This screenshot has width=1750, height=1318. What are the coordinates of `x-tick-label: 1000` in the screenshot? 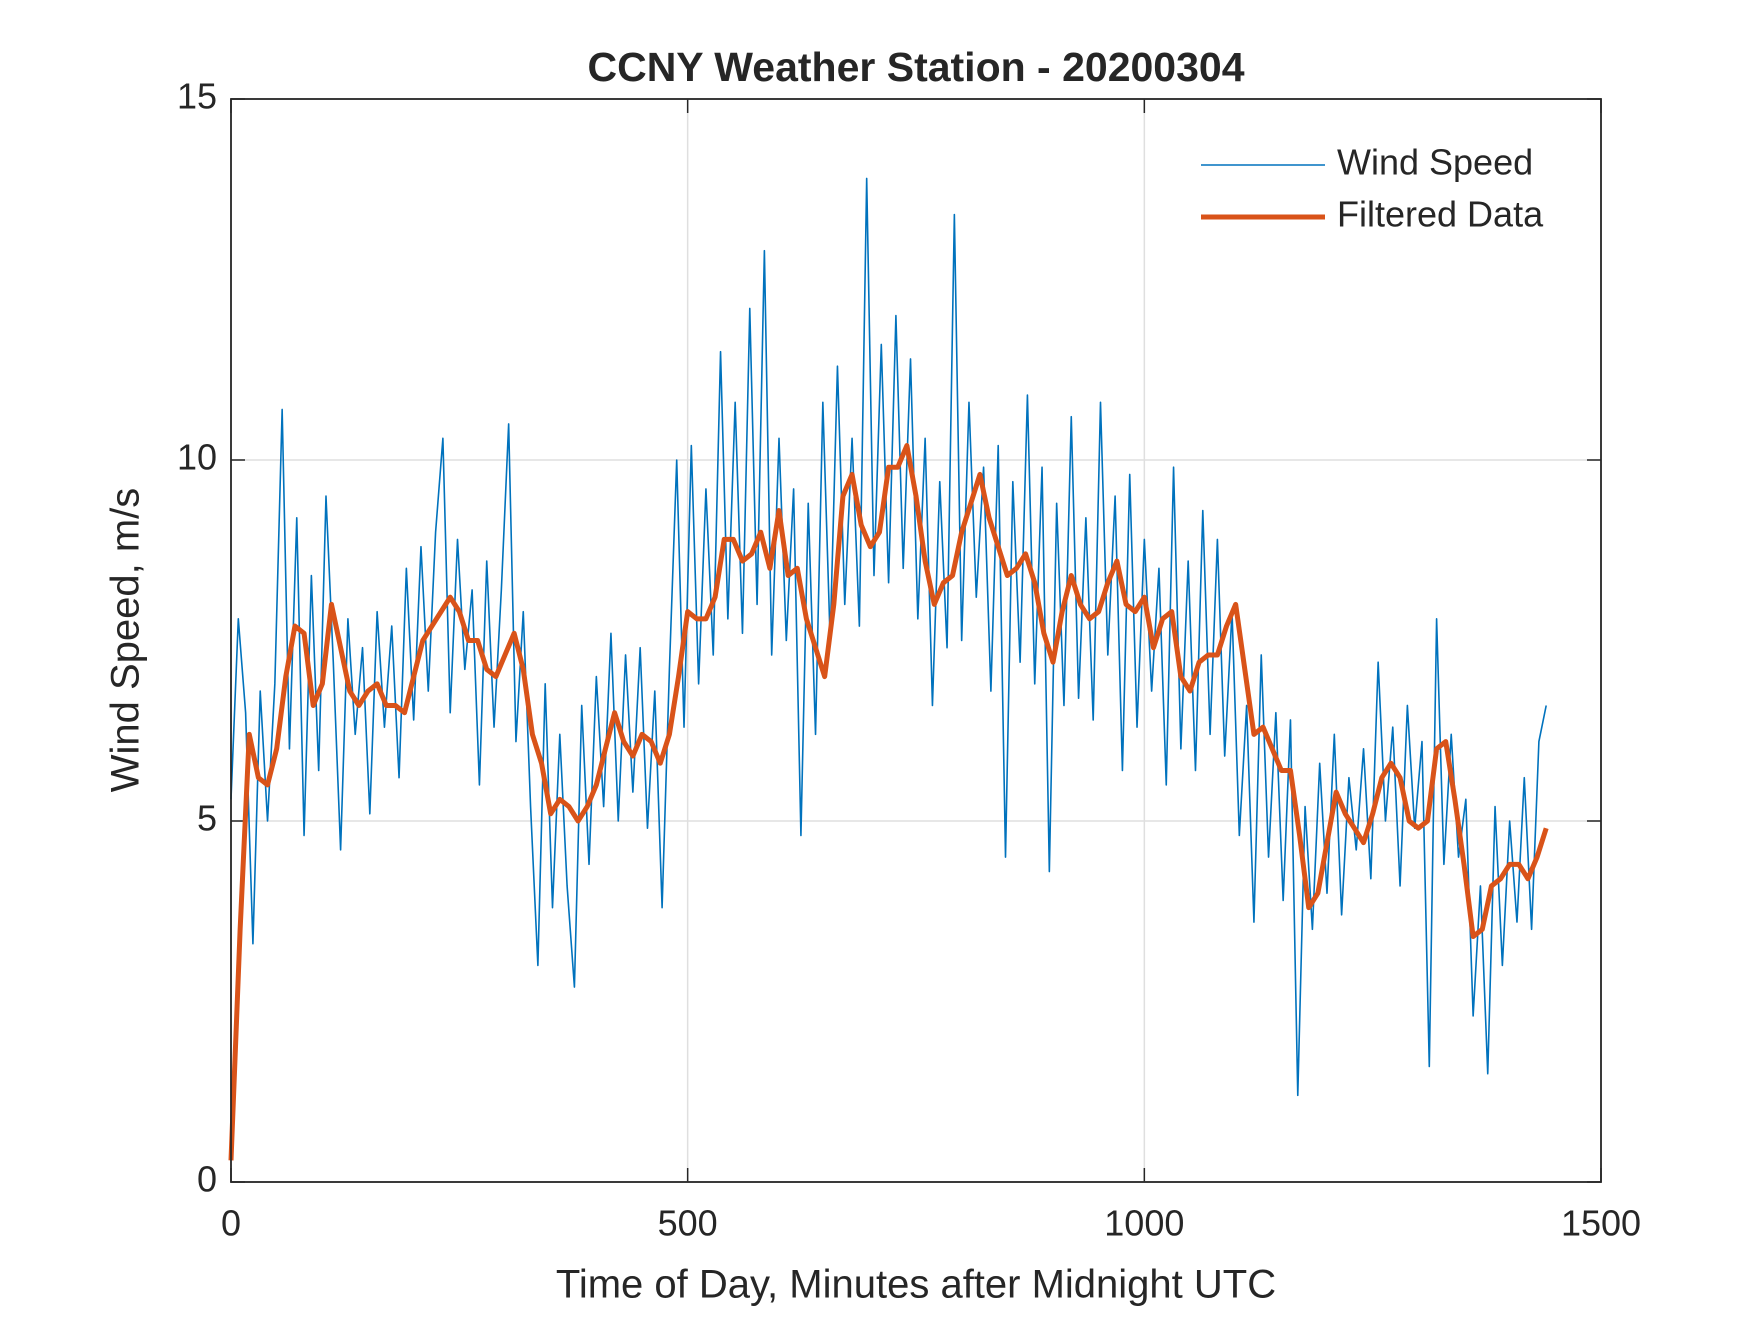 It's located at (1144, 1223).